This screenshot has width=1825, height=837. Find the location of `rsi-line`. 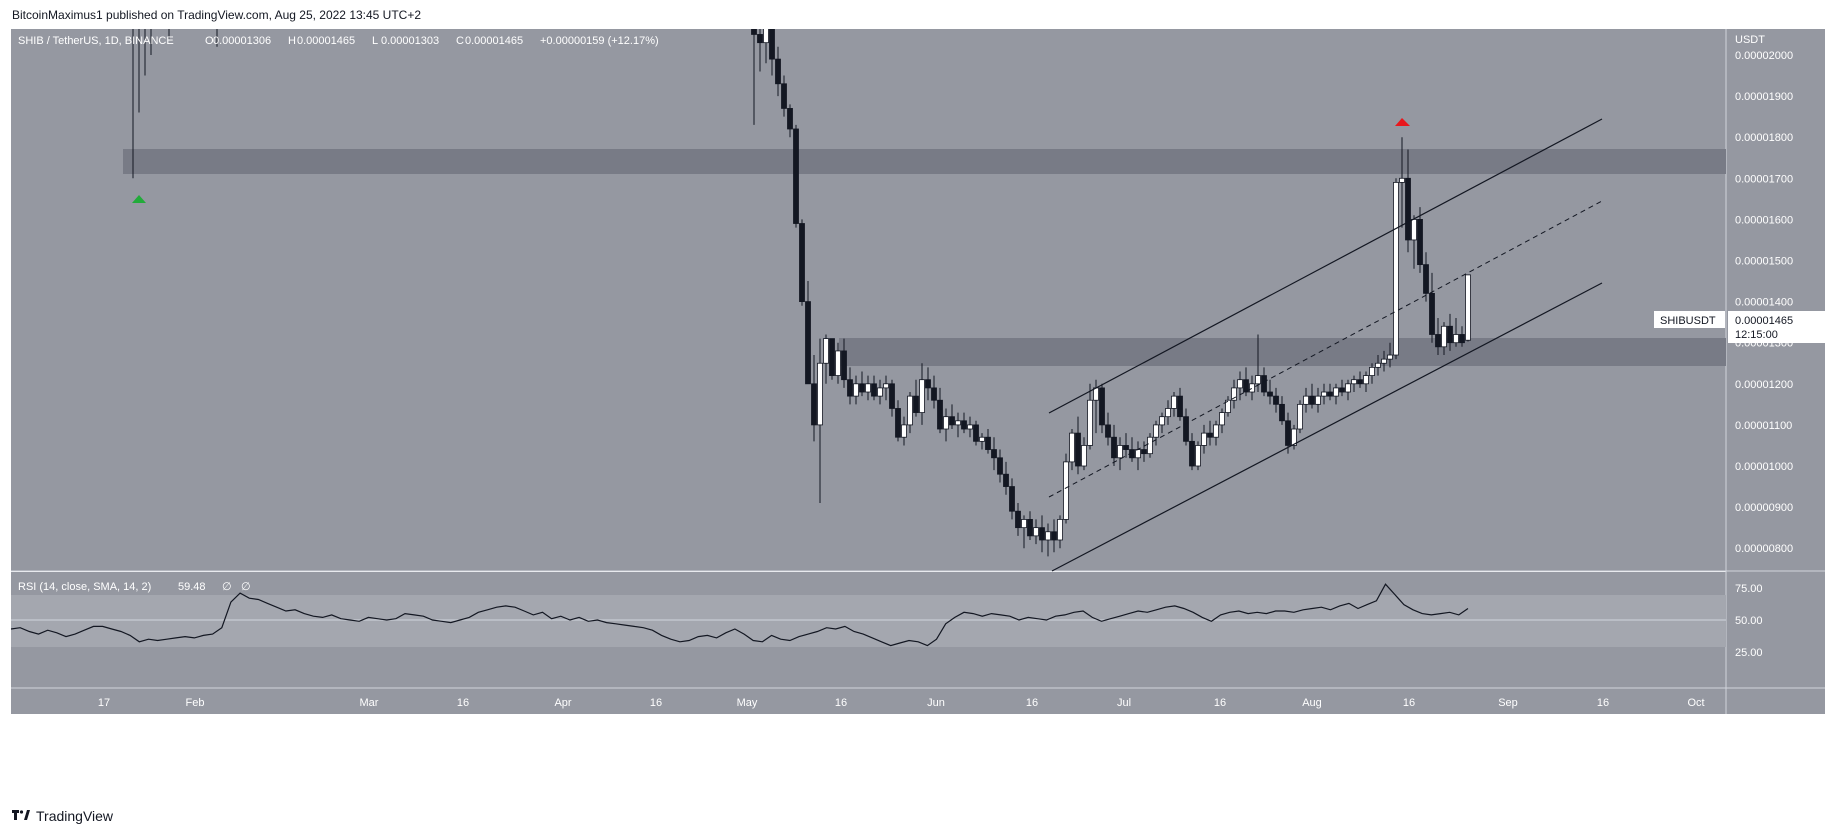

rsi-line is located at coordinates (739, 615).